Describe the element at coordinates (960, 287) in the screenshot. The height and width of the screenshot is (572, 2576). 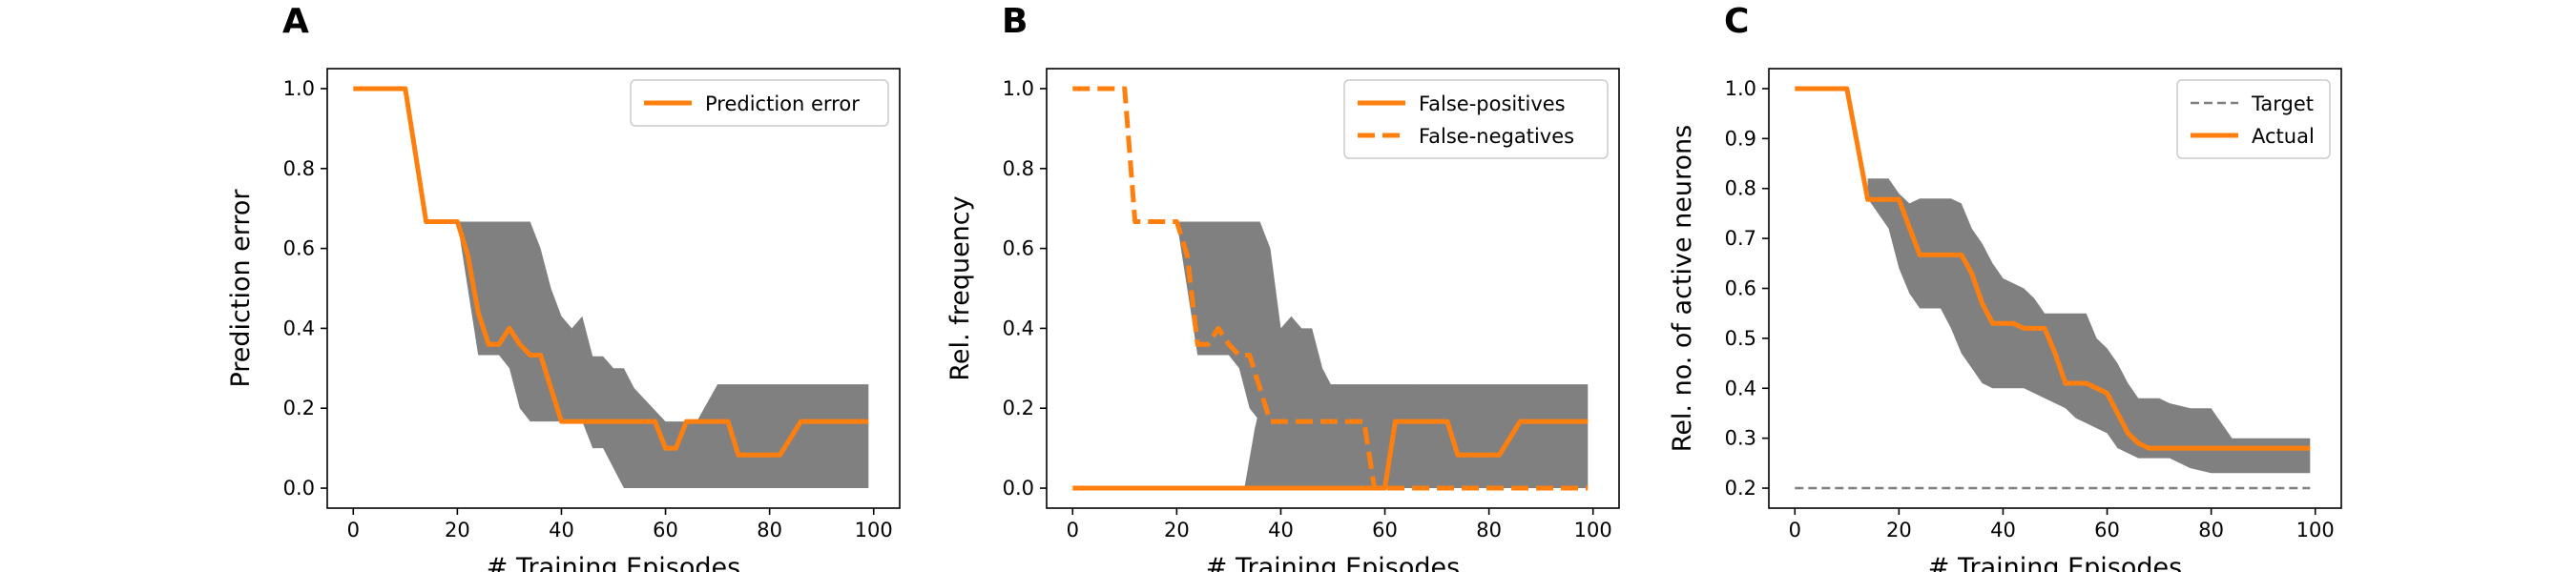
I see `y-axis-label: Rel. frequency` at that location.